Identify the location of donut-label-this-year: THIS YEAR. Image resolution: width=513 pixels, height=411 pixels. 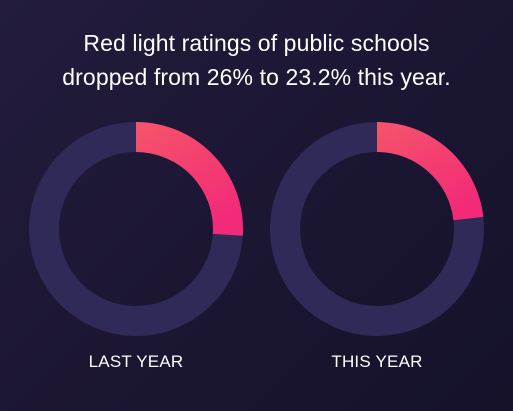
(377, 361).